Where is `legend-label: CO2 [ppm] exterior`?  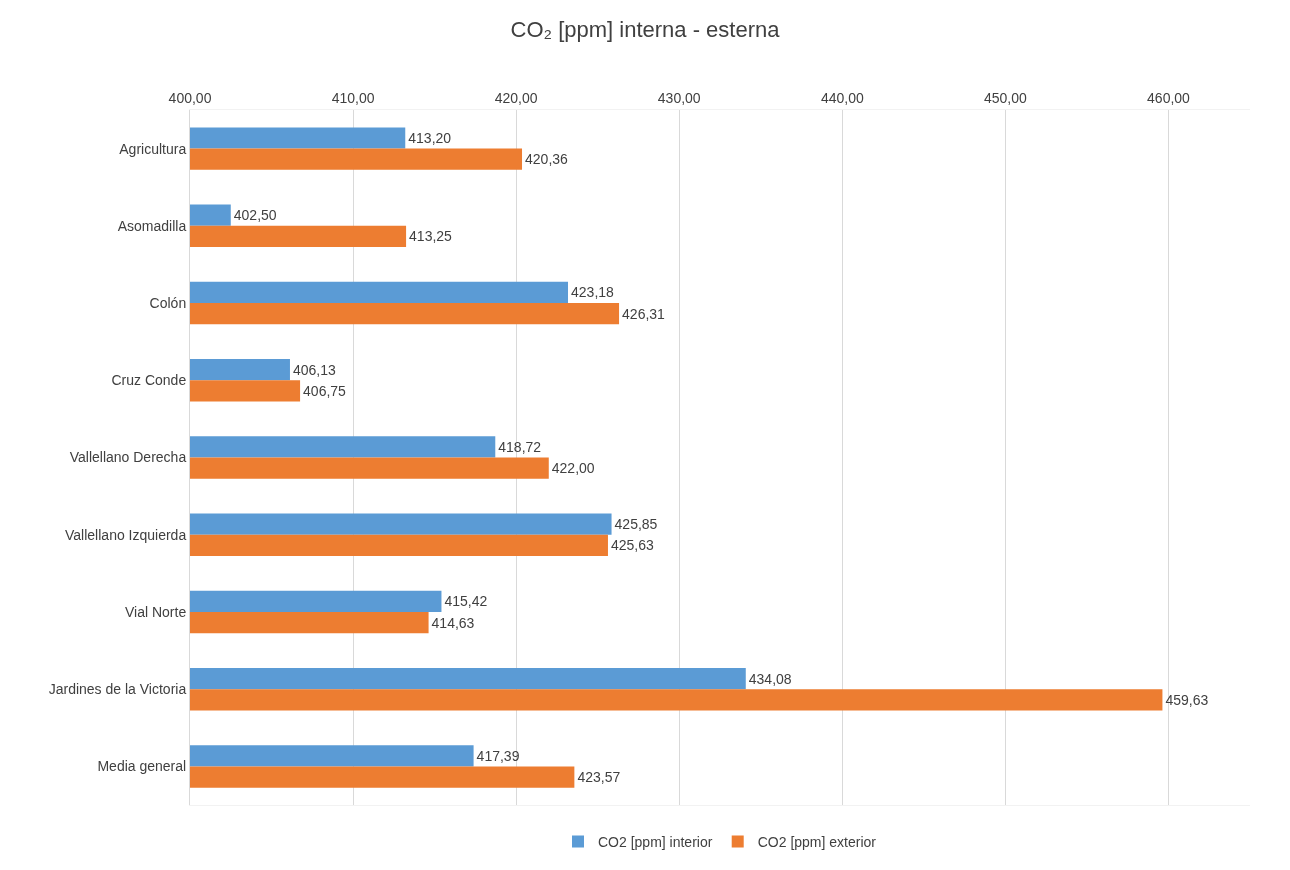
legend-label: CO2 [ppm] exterior is located at coordinates (817, 841).